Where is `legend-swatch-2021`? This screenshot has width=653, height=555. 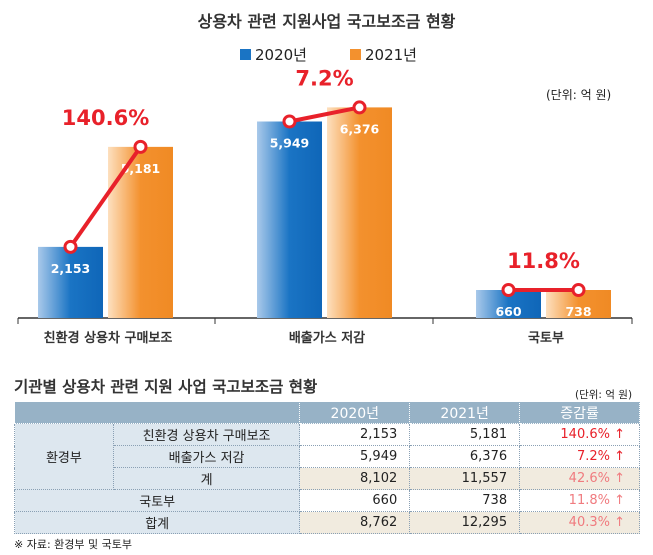 legend-swatch-2021 is located at coordinates (355, 54).